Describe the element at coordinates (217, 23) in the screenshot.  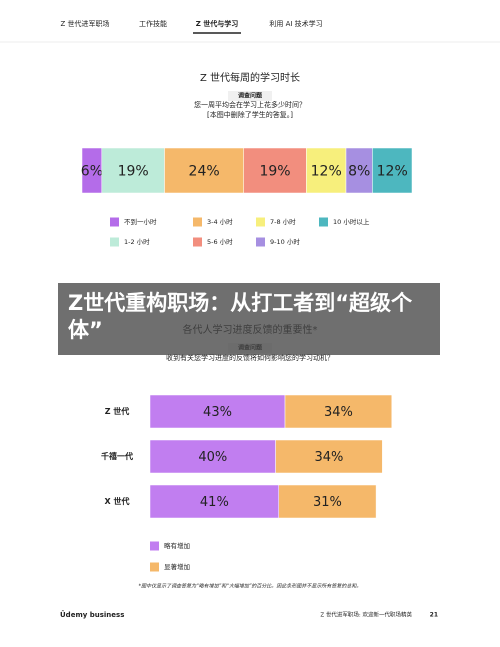
I see `nav-tab: Z 世代与学习` at that location.